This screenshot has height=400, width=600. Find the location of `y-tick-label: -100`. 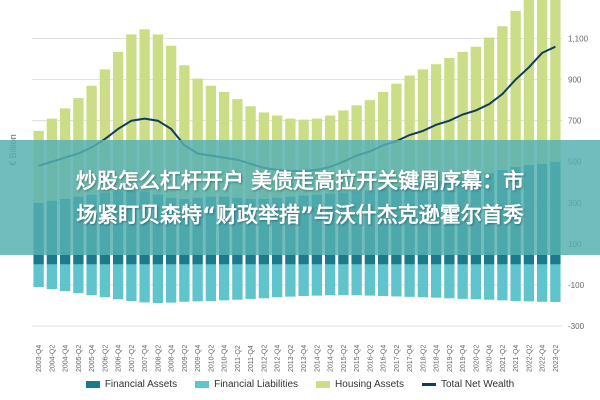

y-tick-label: -100 is located at coordinates (576, 285).